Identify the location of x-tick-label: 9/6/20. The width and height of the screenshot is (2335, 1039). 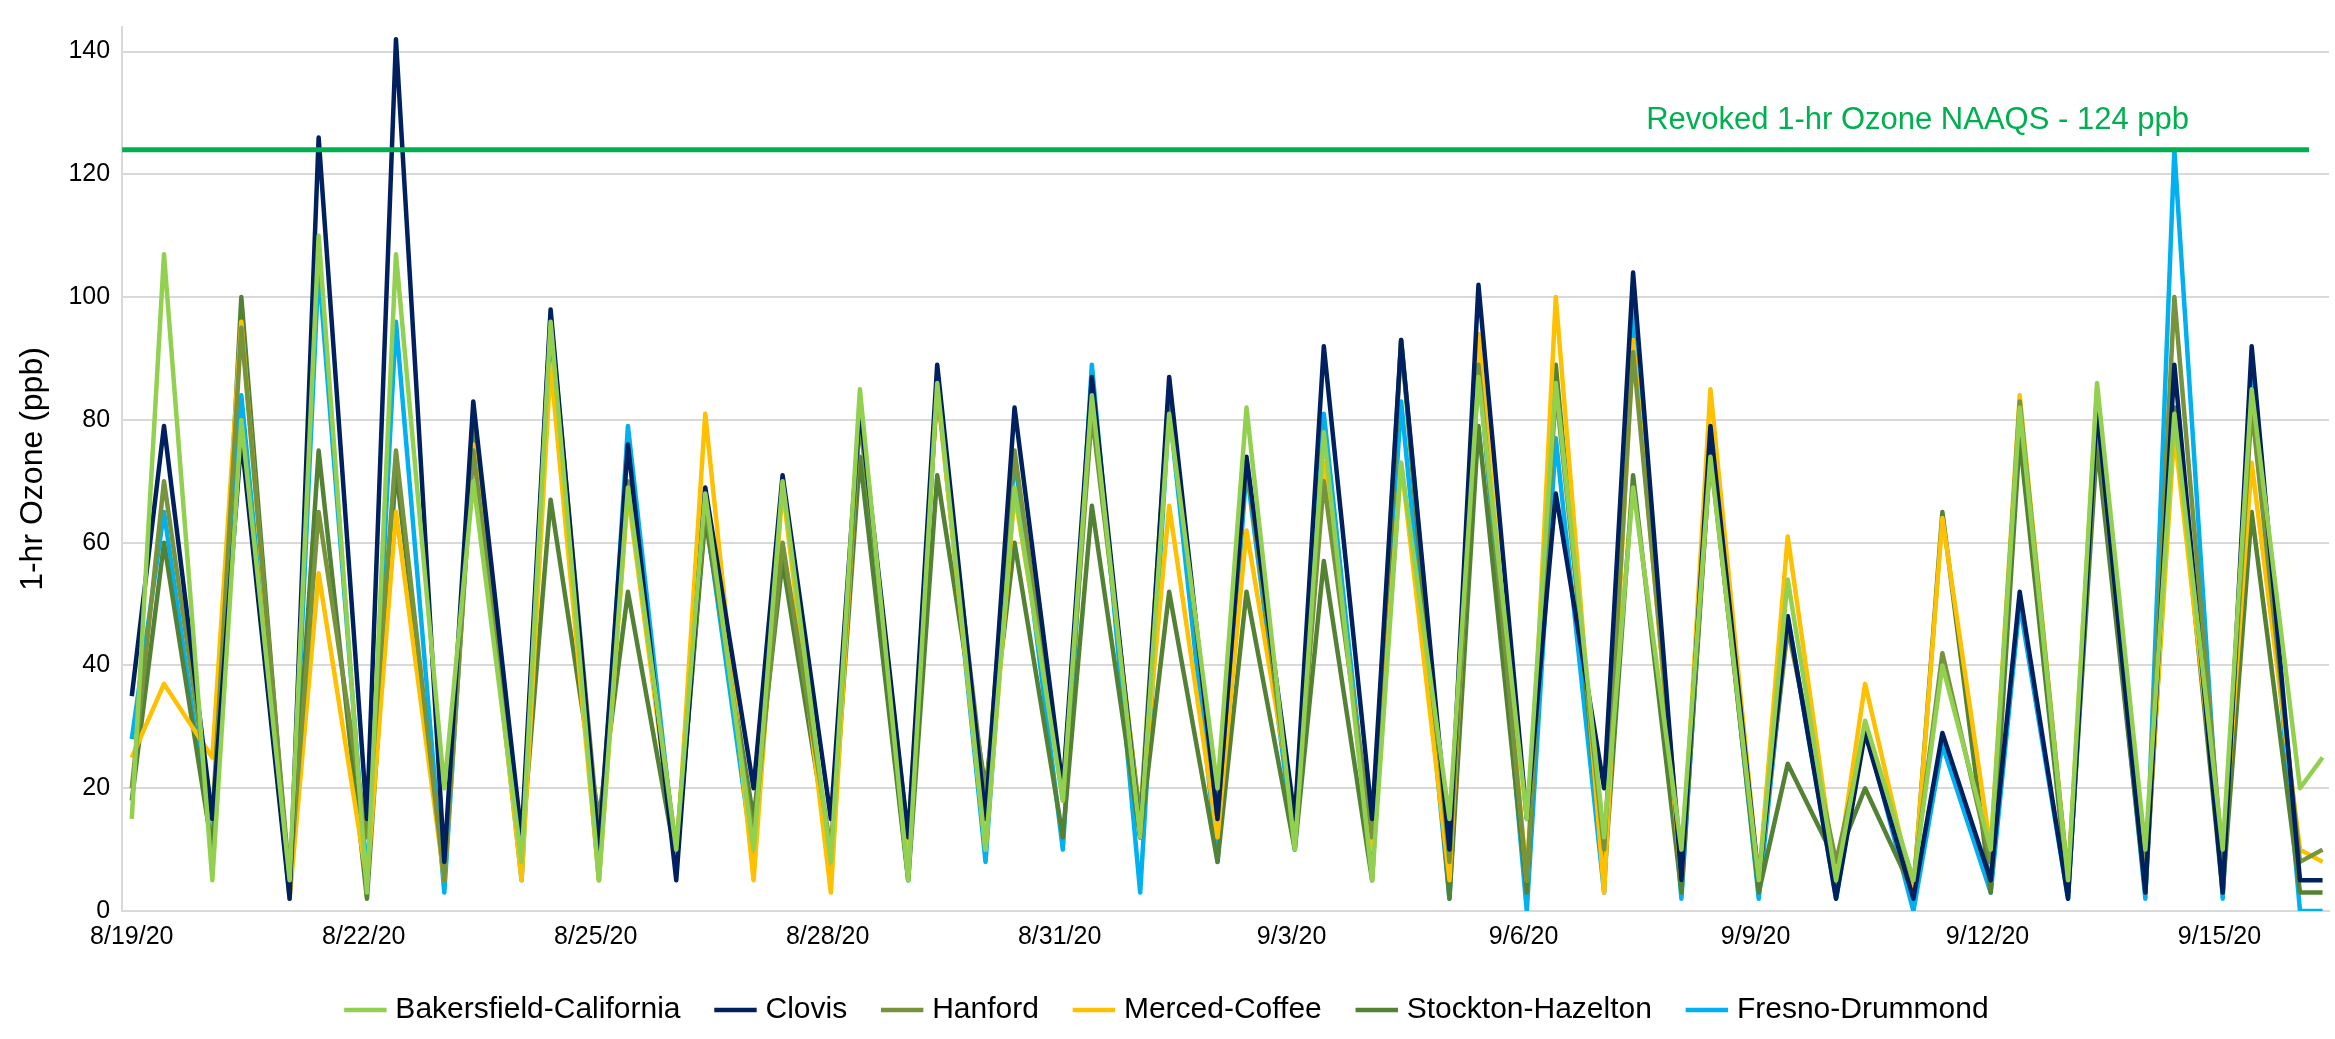
(1523, 934).